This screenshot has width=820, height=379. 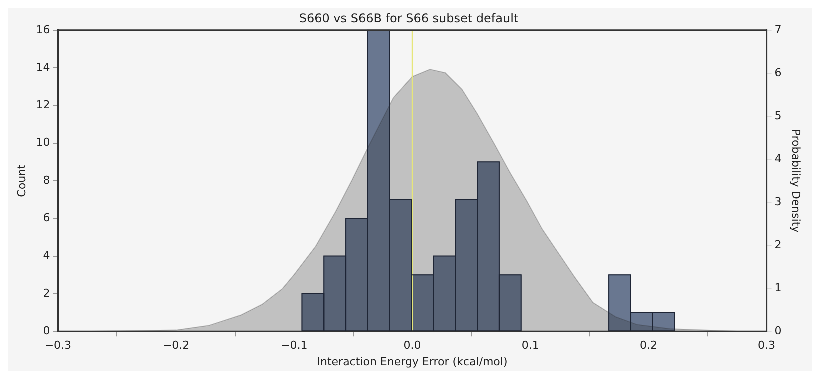 What do you see at coordinates (46, 293) in the screenshot?
I see `y-tick-label: 2` at bounding box center [46, 293].